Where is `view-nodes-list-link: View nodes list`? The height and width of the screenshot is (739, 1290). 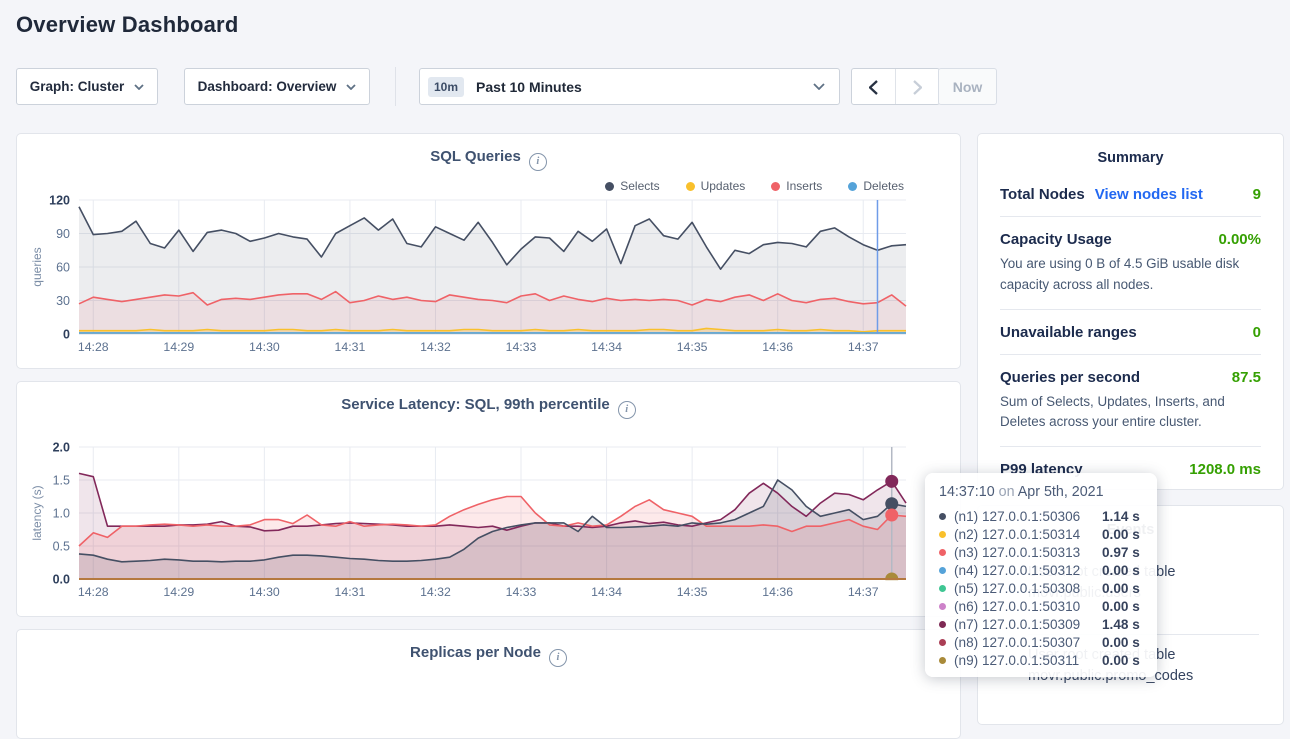
view-nodes-list-link: View nodes list is located at coordinates (1148, 194).